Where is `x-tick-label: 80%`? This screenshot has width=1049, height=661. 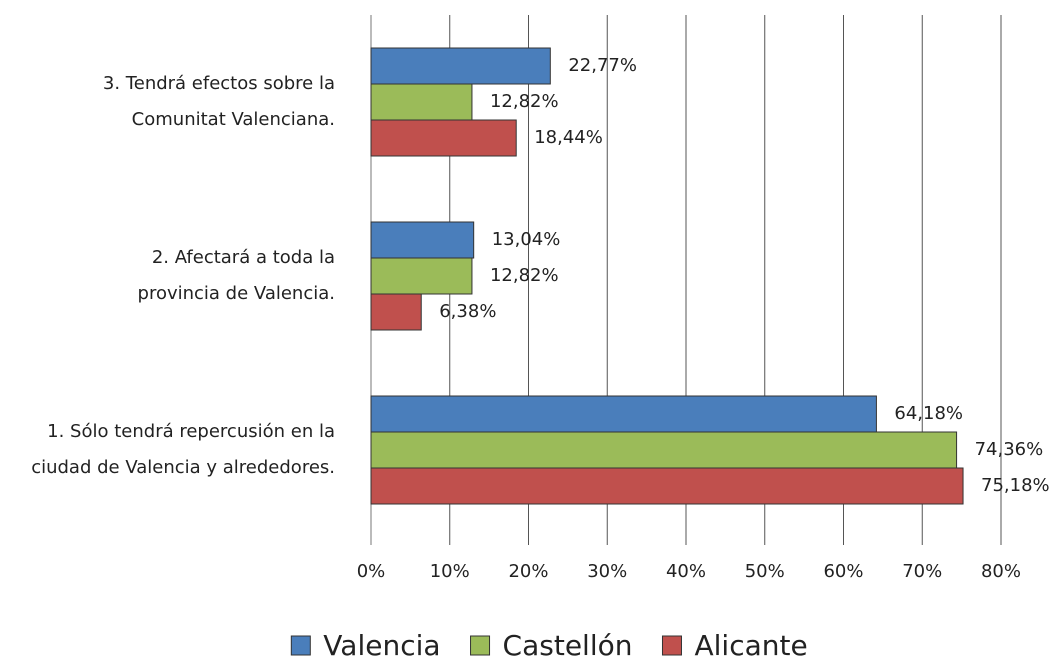 x-tick-label: 80% is located at coordinates (1001, 571).